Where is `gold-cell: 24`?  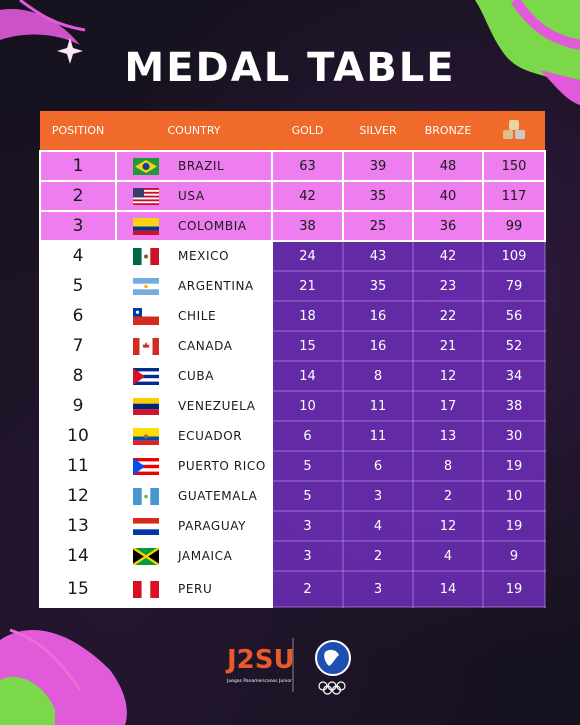
gold-cell: 24 is located at coordinates (307, 256).